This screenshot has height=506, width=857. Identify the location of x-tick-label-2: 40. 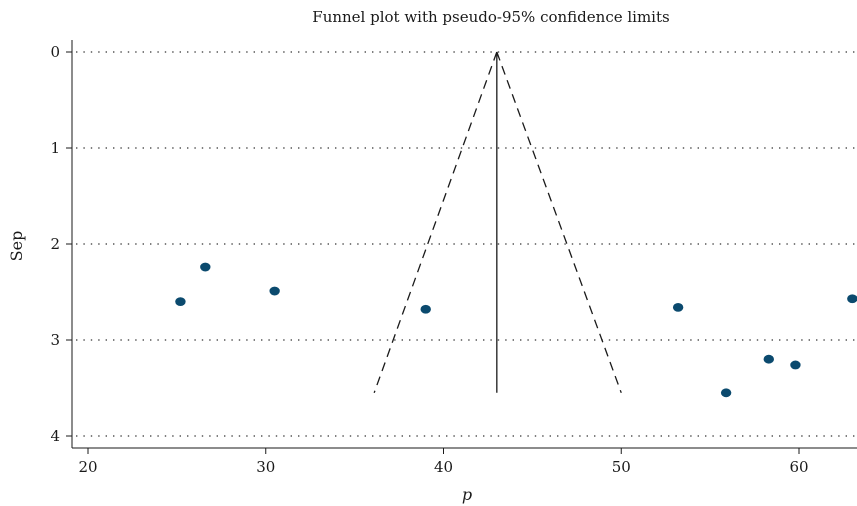
(443, 467).